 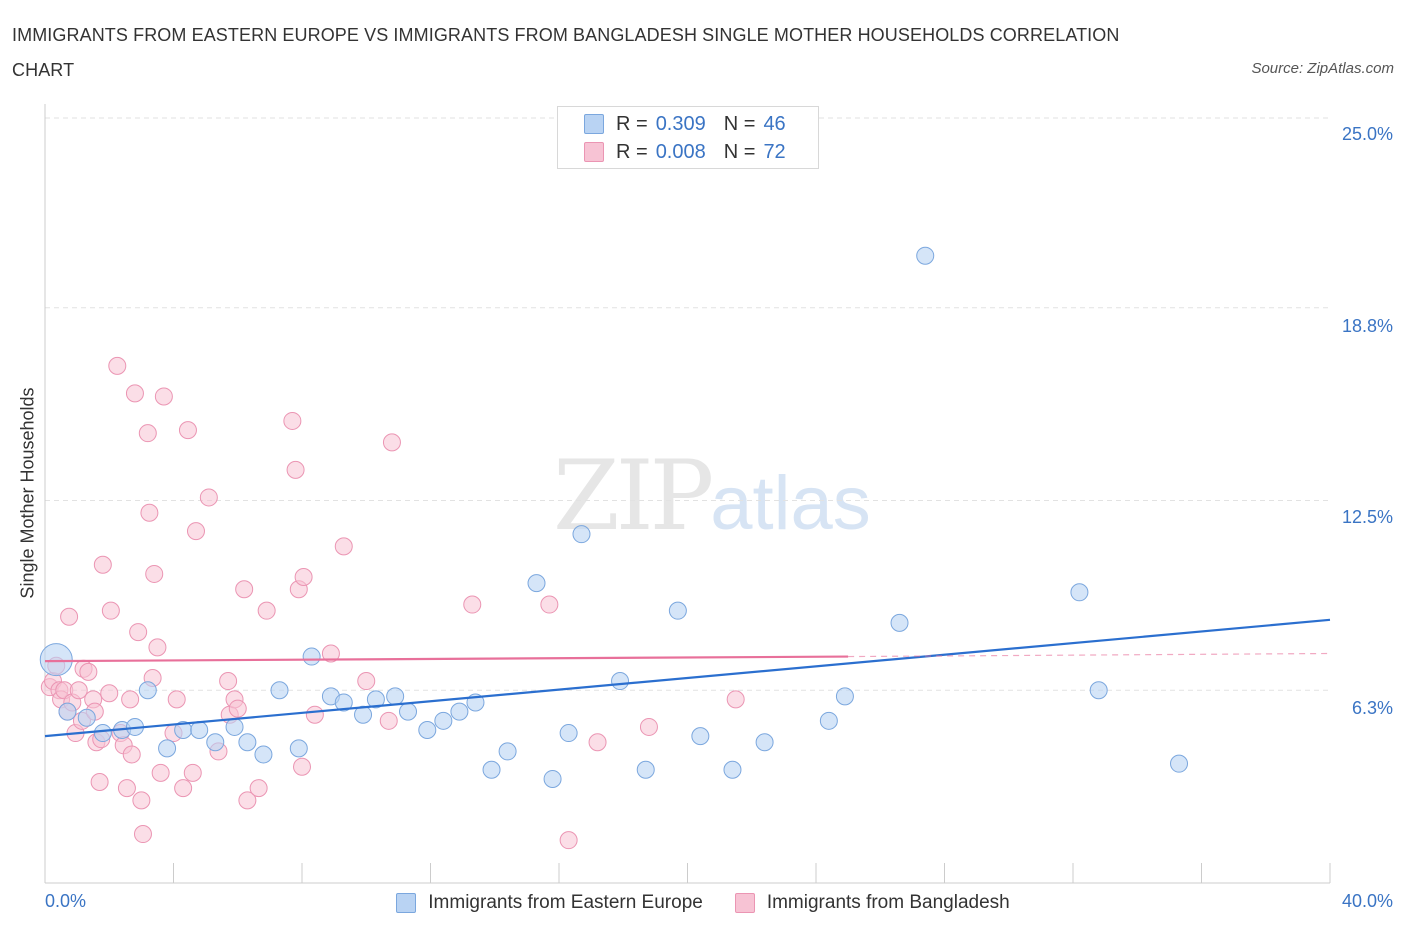 What do you see at coordinates (790, 503) in the screenshot?
I see `watermark-atlas: atlas` at bounding box center [790, 503].